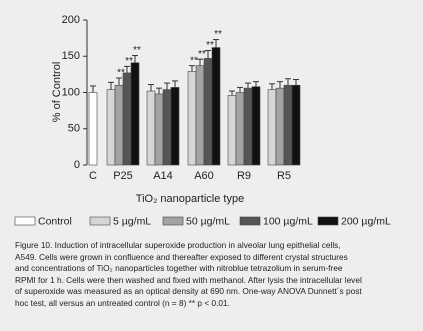 Image resolution: width=423 pixels, height=331 pixels. What do you see at coordinates (123, 176) in the screenshot?
I see `x-tick-label: P25` at bounding box center [123, 176].